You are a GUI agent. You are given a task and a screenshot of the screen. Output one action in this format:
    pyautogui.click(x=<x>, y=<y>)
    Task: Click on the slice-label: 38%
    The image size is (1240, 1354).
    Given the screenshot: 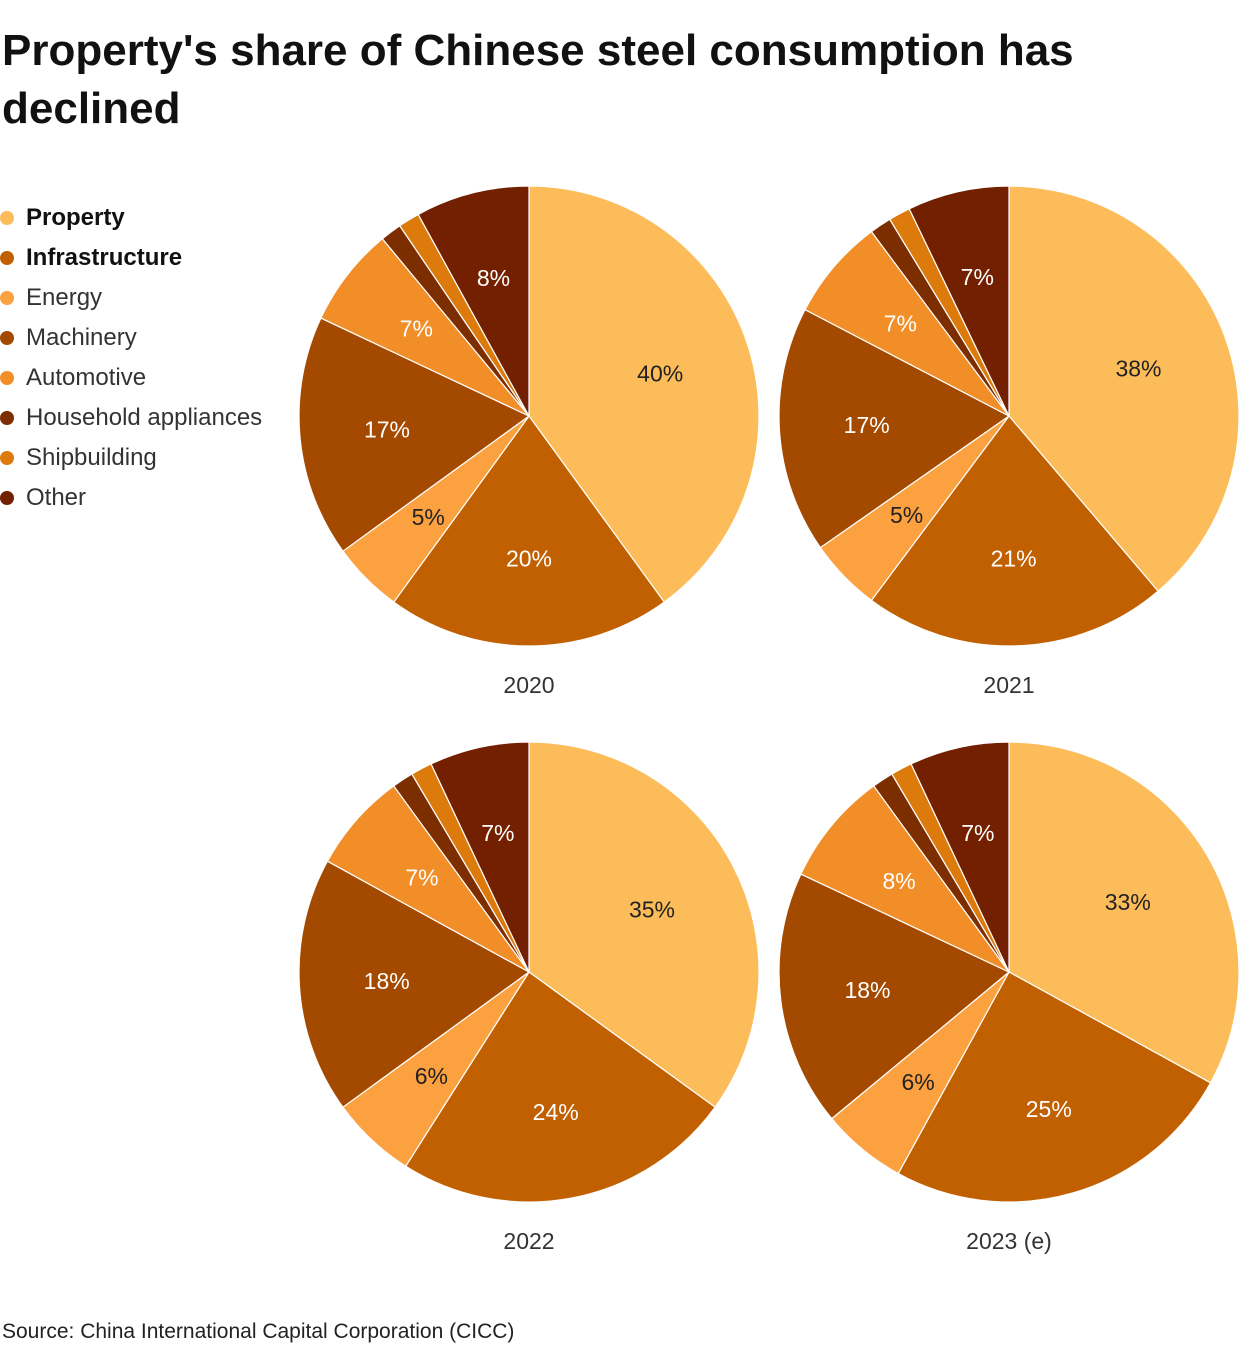 What is the action you would take?
    pyautogui.click(x=1138, y=368)
    